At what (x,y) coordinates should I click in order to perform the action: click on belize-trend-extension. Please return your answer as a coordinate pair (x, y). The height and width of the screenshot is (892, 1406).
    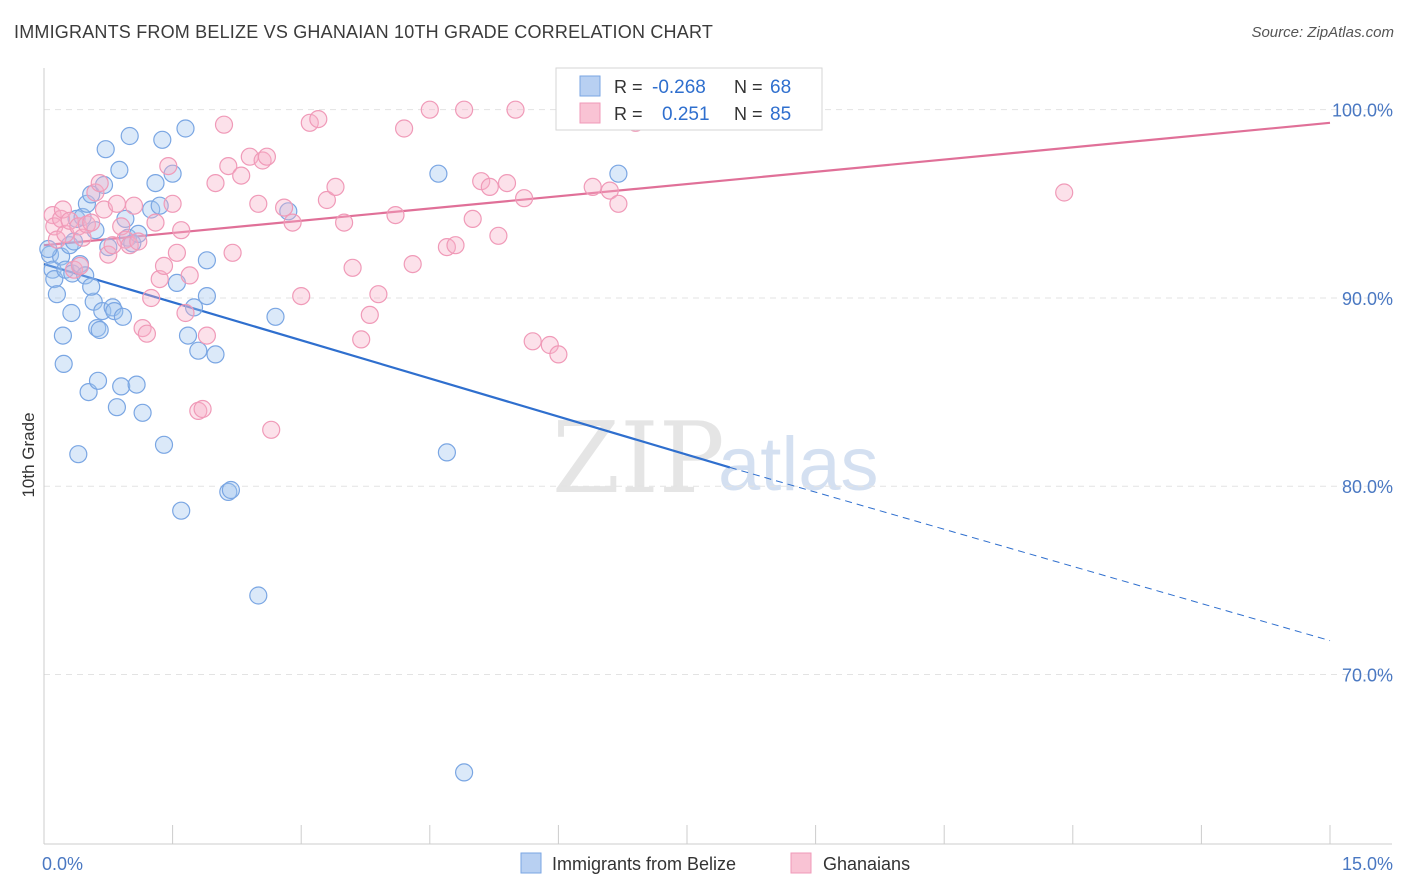
    Looking at the image, I should click on (1030, 554).